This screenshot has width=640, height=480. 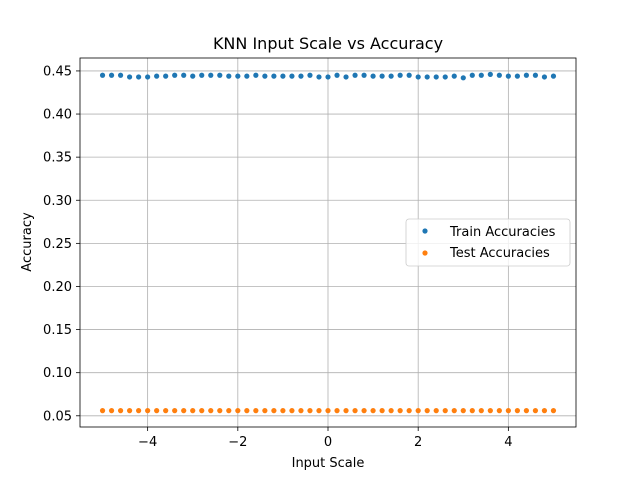 I want to click on legend-label-train: Train Accuracies, so click(x=502, y=232).